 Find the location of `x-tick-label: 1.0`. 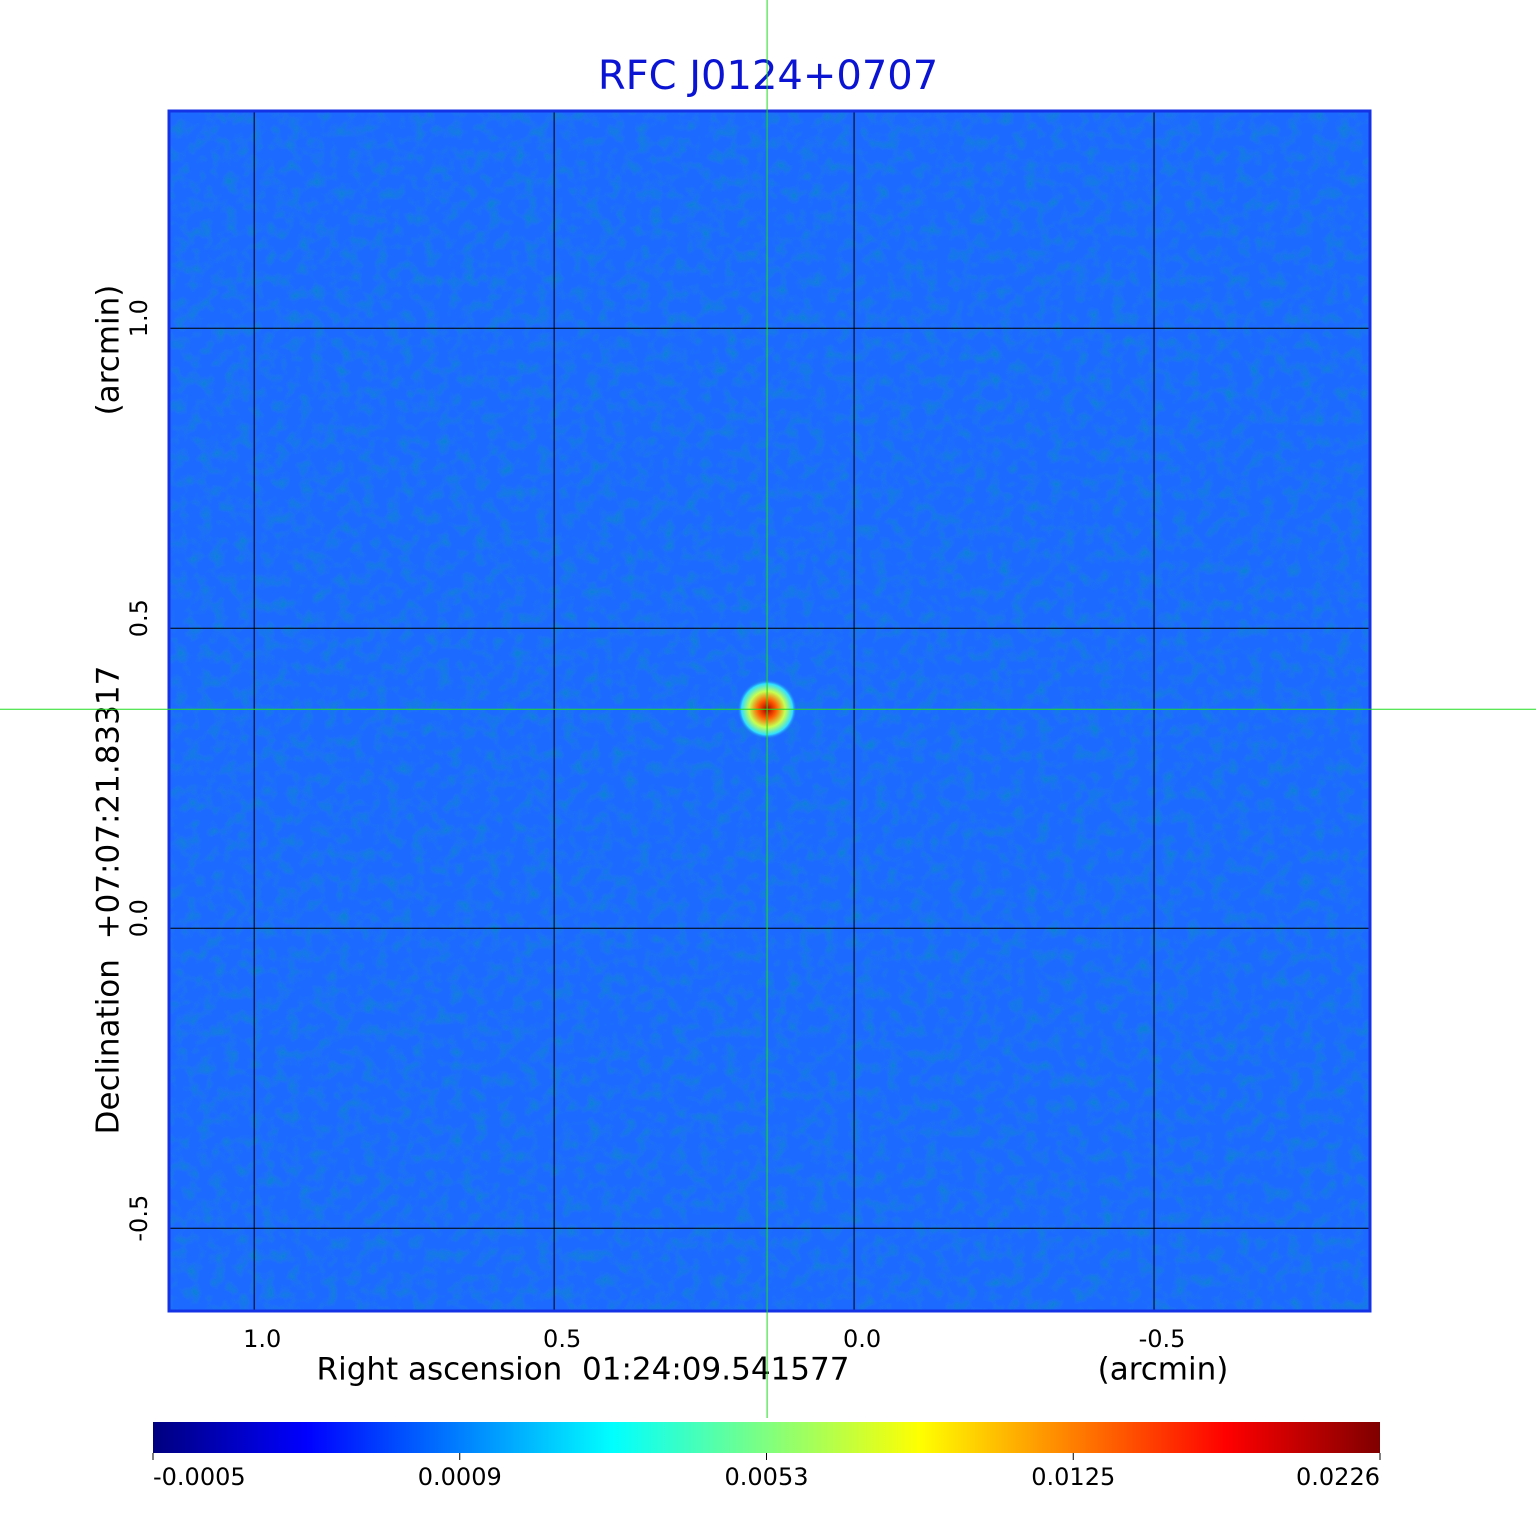

x-tick-label: 1.0 is located at coordinates (262, 1339).